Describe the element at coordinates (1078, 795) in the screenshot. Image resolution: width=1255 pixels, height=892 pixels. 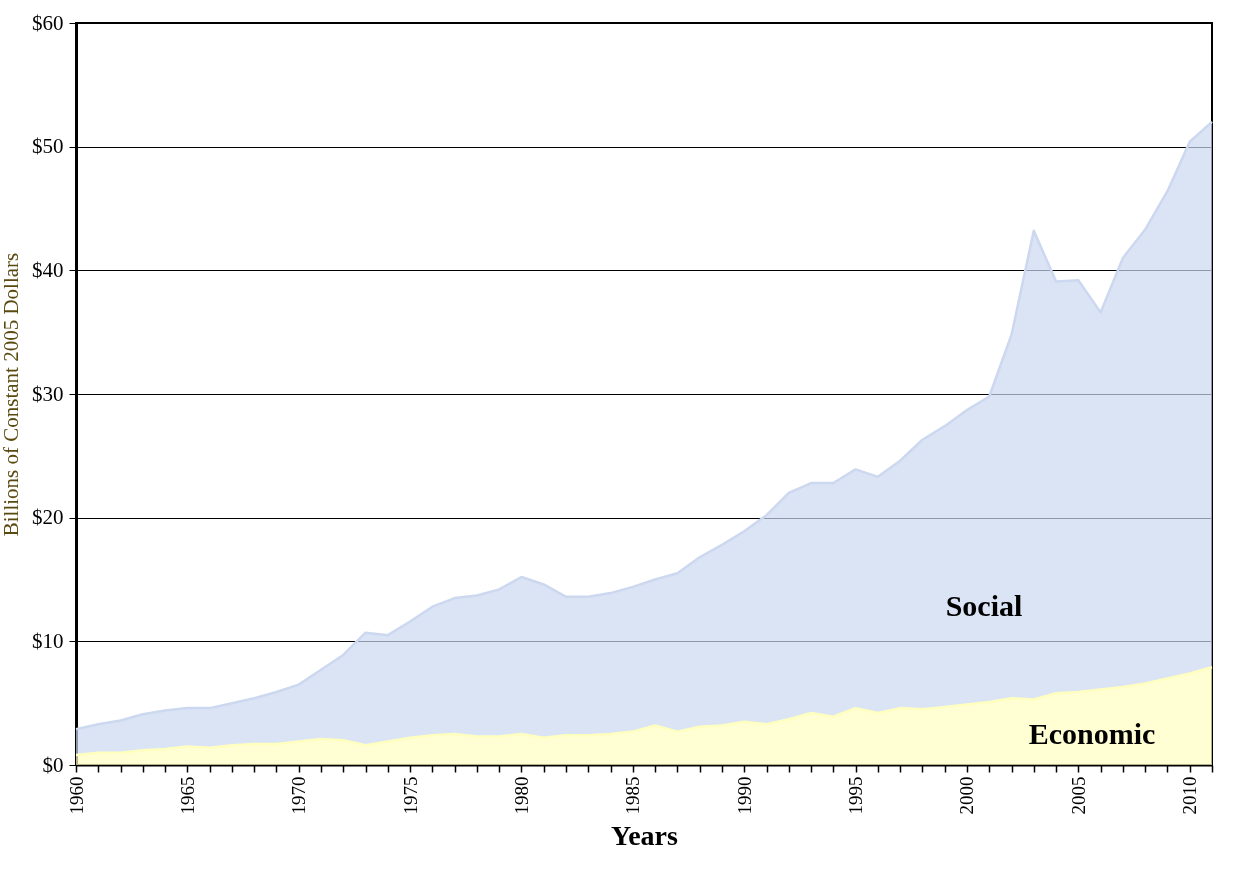
I see `x-tick-label: 2005` at that location.